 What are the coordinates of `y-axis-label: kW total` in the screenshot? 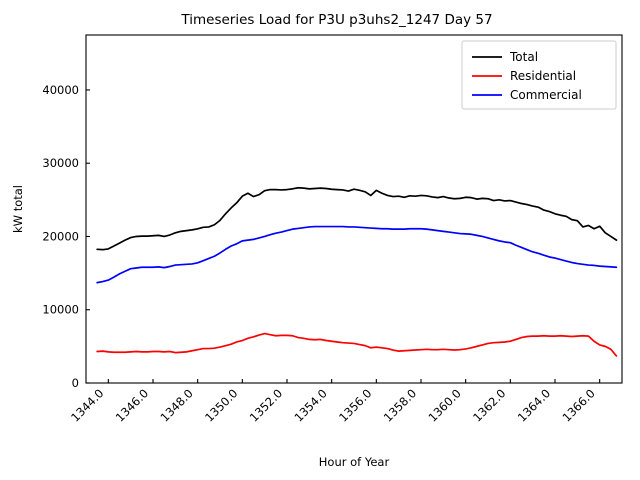 It's located at (18, 209).